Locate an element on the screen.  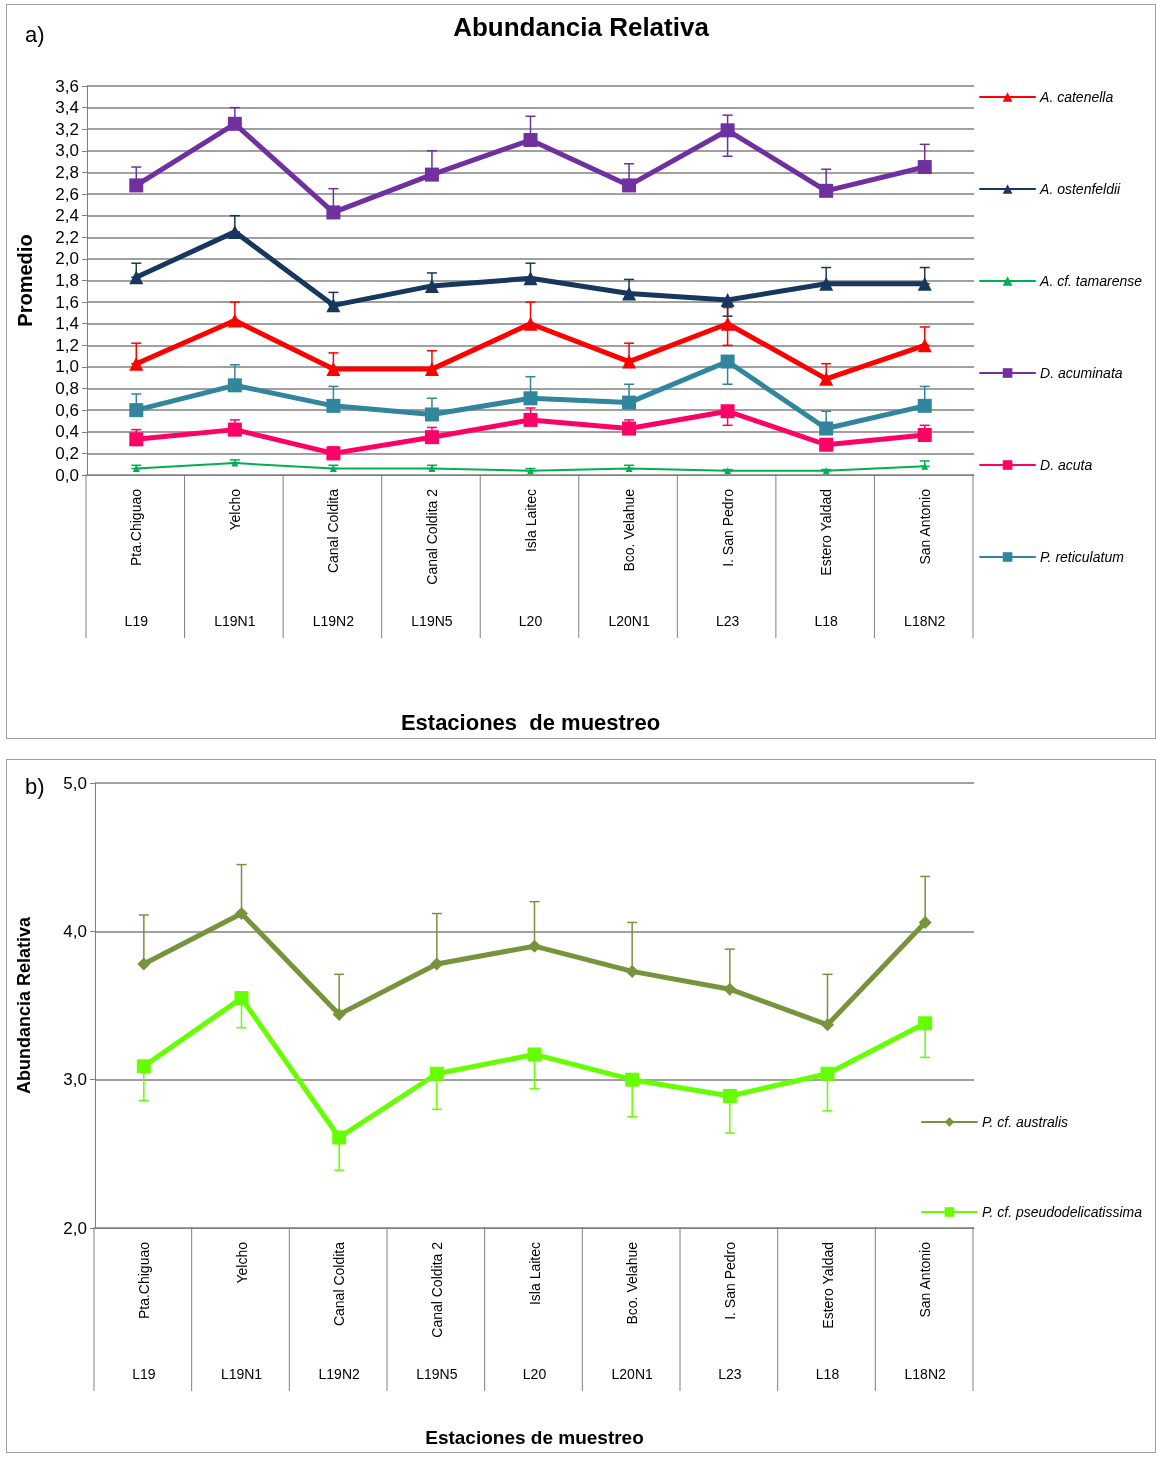
y-tick-label: 1,2 is located at coordinates (67, 345).